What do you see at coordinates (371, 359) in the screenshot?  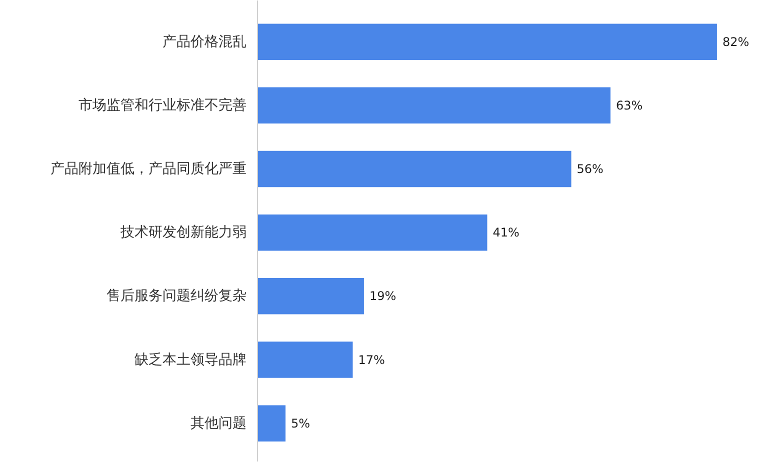 I see `data-label: 17%` at bounding box center [371, 359].